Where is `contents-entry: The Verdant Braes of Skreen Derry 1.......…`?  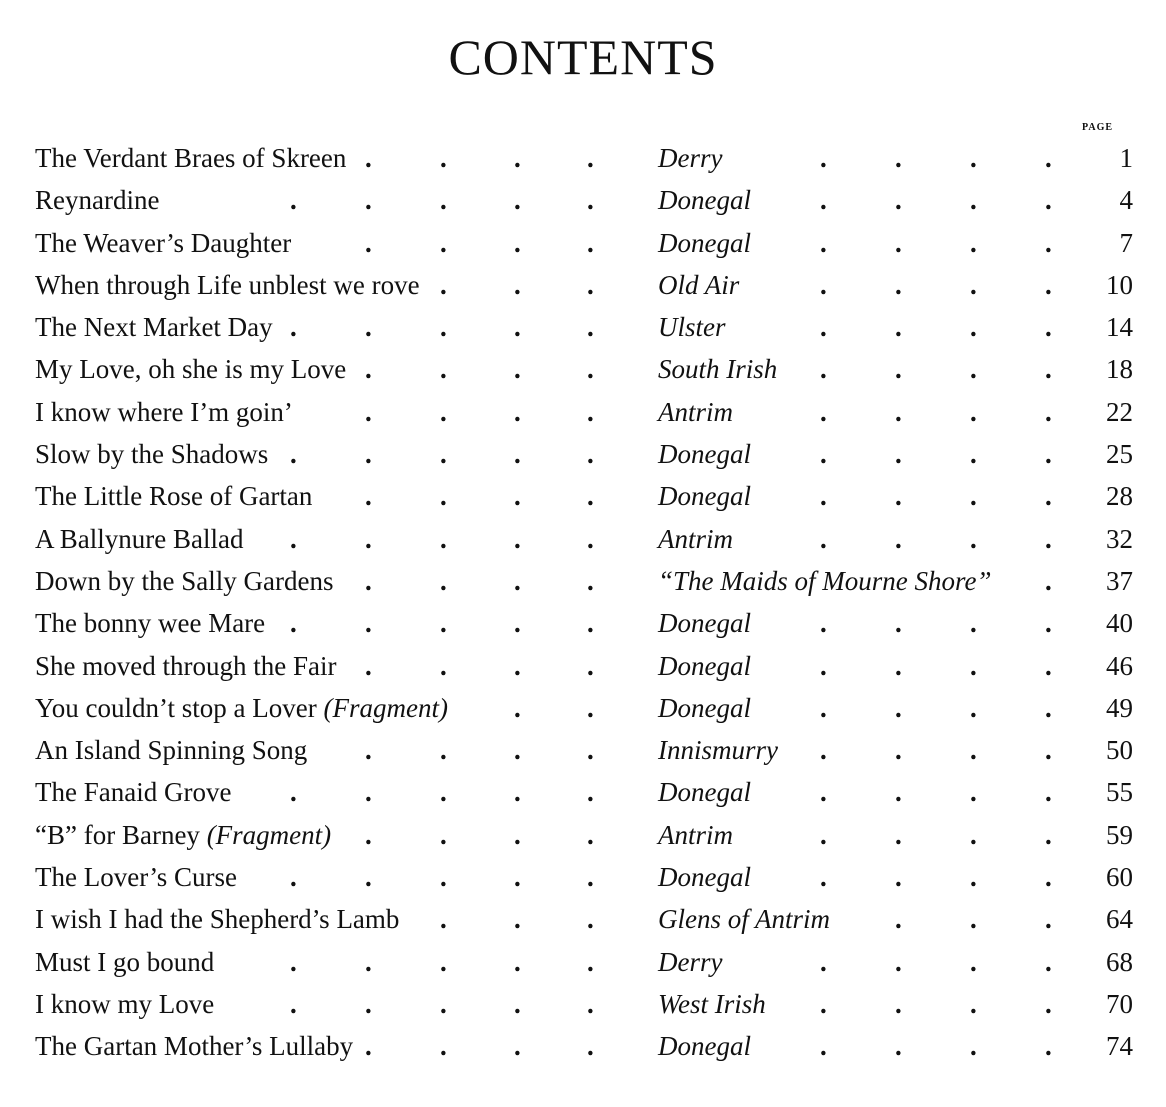 contents-entry: The Verdant Braes of Skreen Derry 1.......… is located at coordinates (583, 162).